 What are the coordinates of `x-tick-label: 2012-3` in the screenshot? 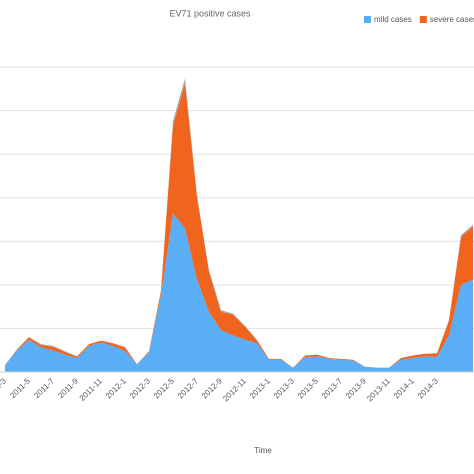 It's located at (140, 388).